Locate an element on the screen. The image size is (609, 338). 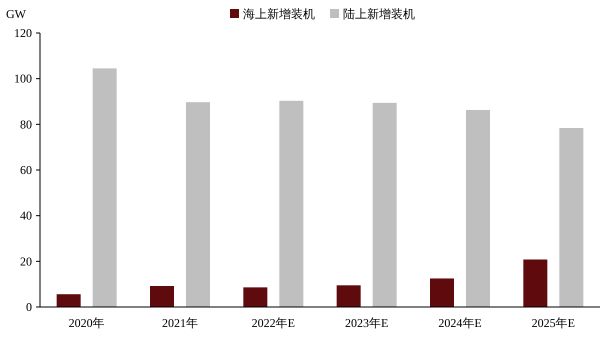
x-tick-label: 2022年E is located at coordinates (274, 323).